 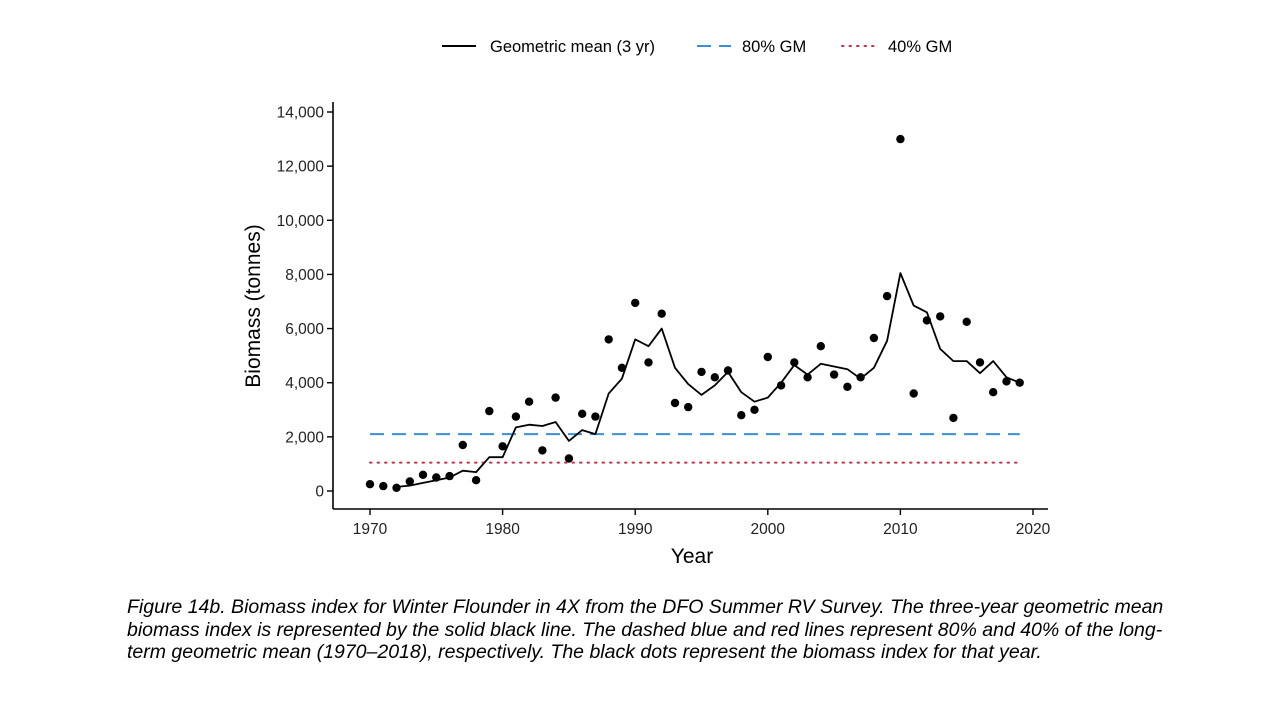 What do you see at coordinates (301, 167) in the screenshot?
I see `y-tick-label: 12,000` at bounding box center [301, 167].